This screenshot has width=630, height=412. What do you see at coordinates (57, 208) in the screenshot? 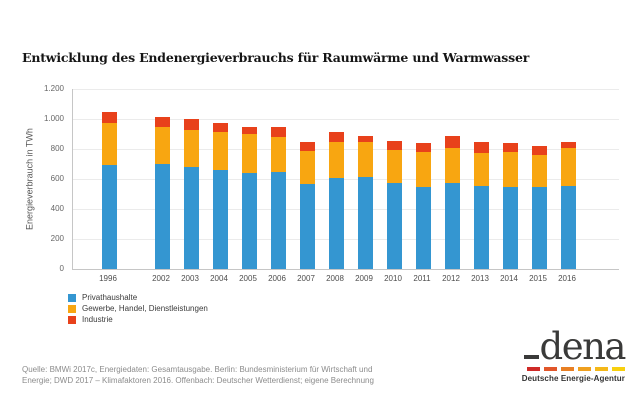
I see `y-tick-label: 400` at bounding box center [57, 208].